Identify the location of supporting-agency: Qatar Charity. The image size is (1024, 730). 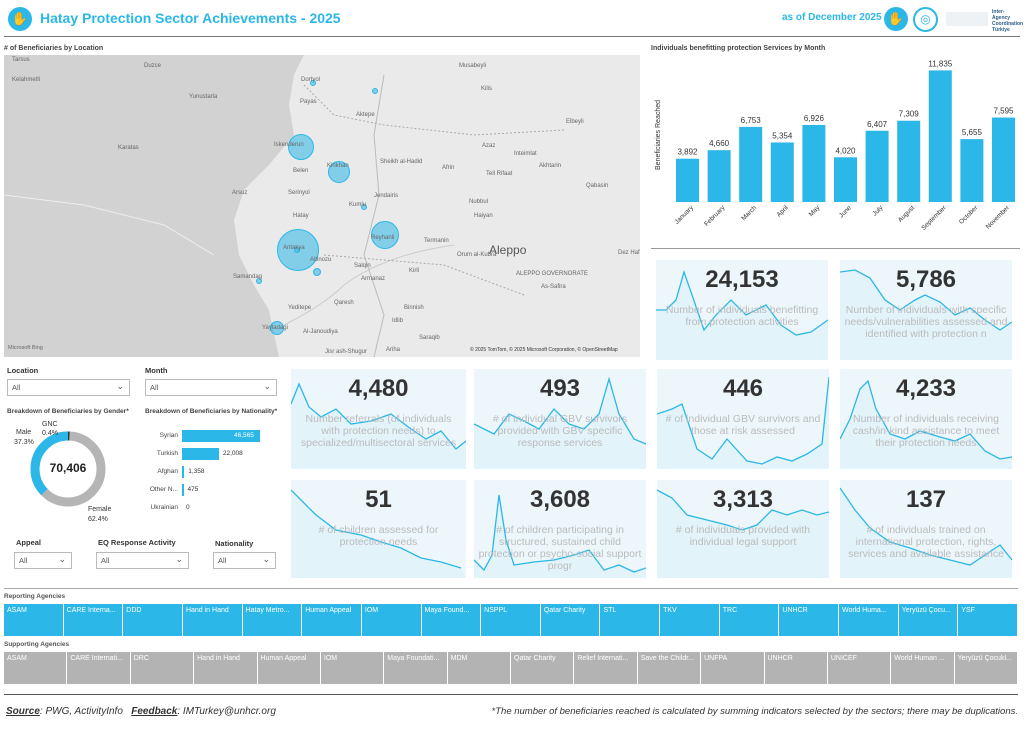
(543, 668).